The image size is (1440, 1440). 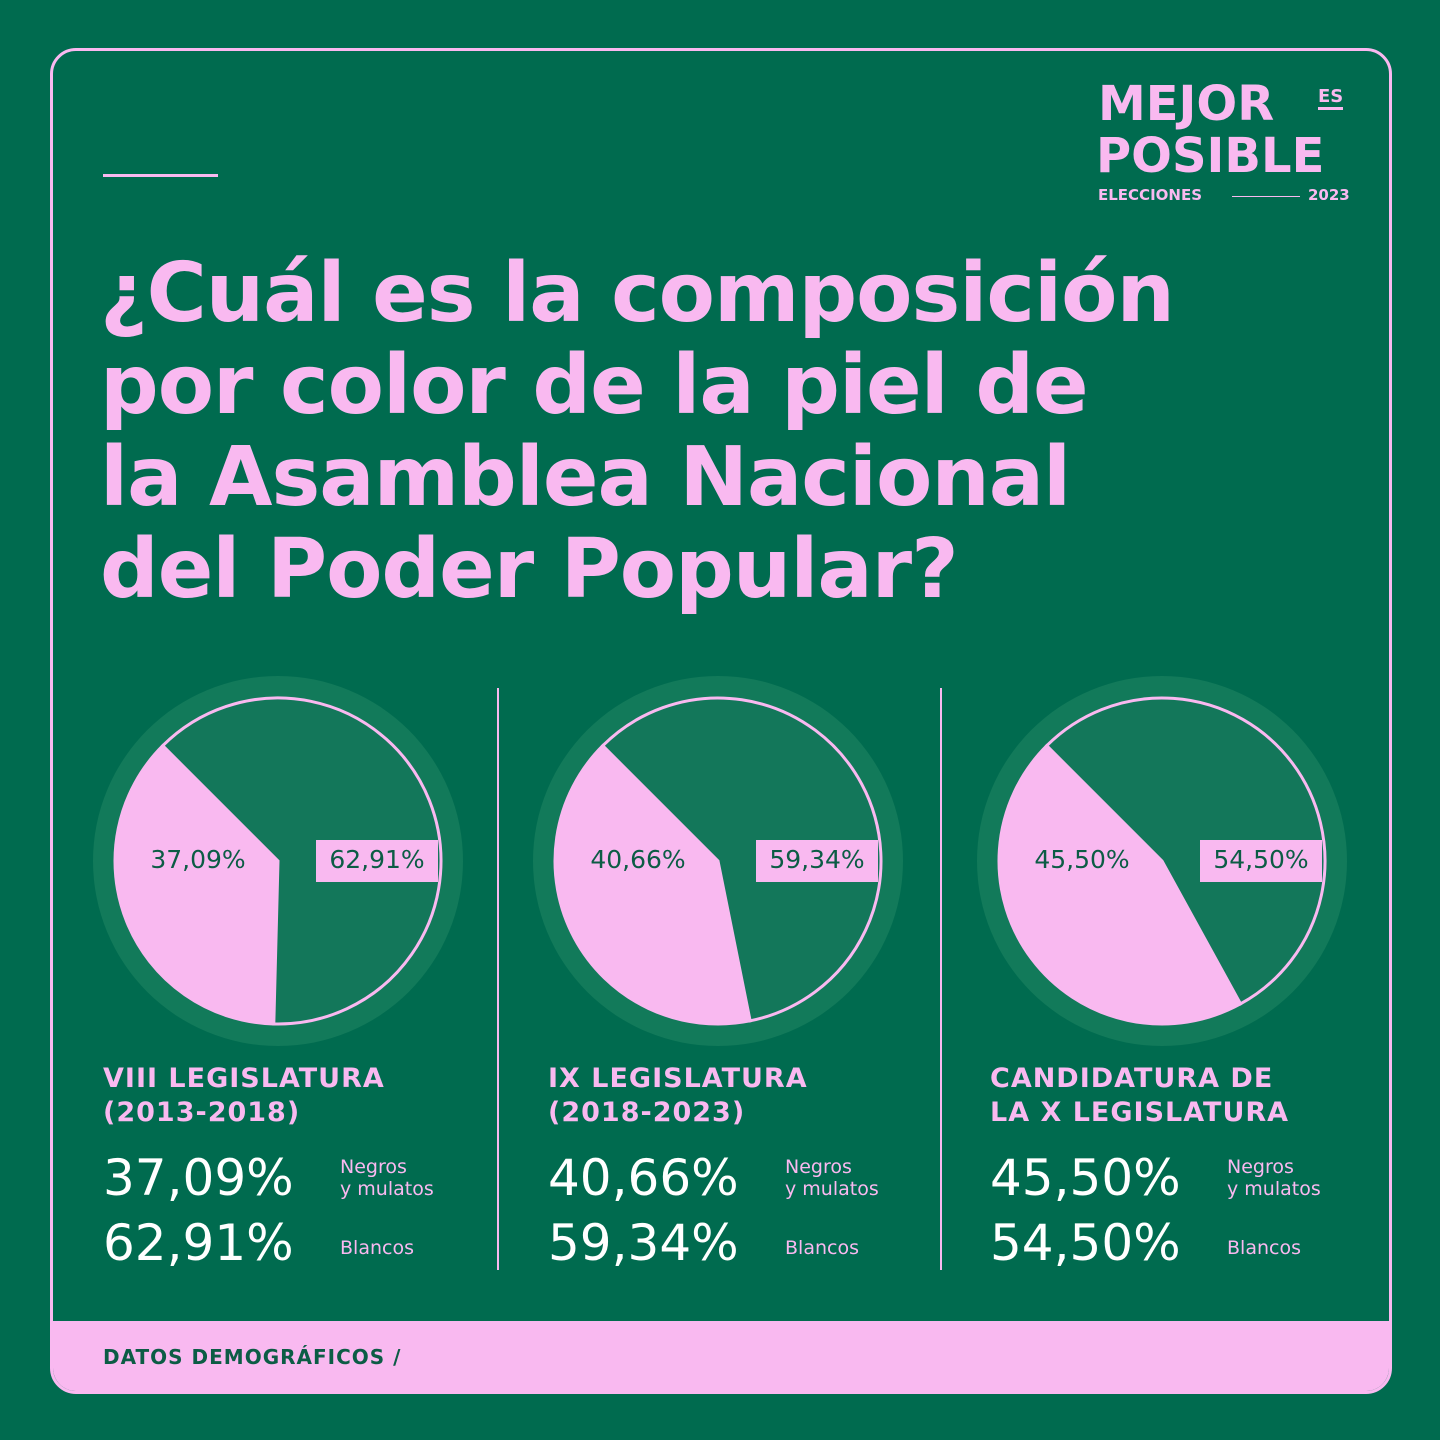 What do you see at coordinates (244, 1095) in the screenshot?
I see `chart-title: VIII LEGISLATURA (2013-2018)` at bounding box center [244, 1095].